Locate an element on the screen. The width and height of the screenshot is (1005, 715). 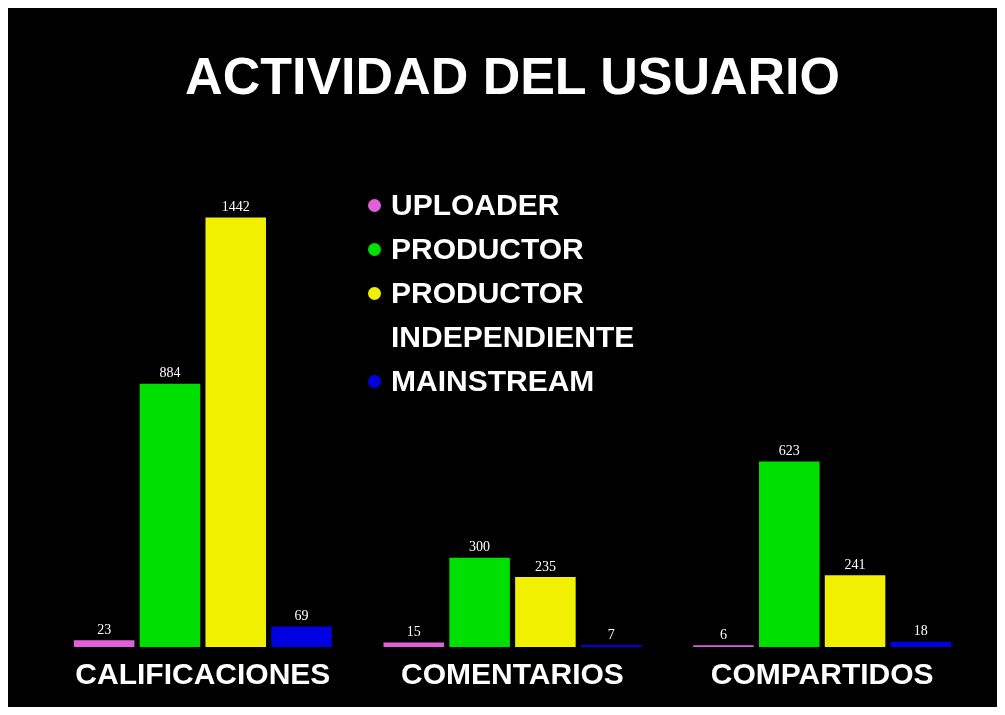
legend-label: UPLOADER is located at coordinates (475, 205).